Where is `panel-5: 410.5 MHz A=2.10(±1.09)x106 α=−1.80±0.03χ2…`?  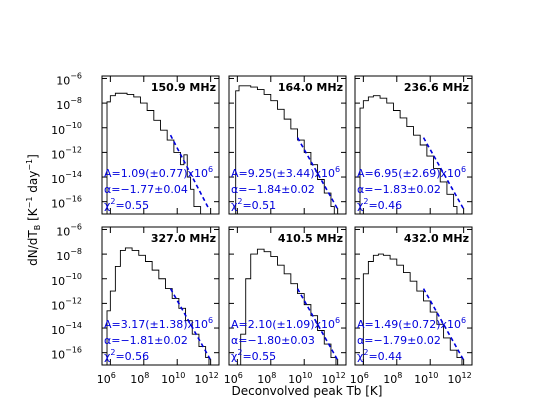 panel-5: 410.5 MHz A=2.10(±1.09)x106 α=−1.80±0.03χ2… is located at coordinates (287, 296).